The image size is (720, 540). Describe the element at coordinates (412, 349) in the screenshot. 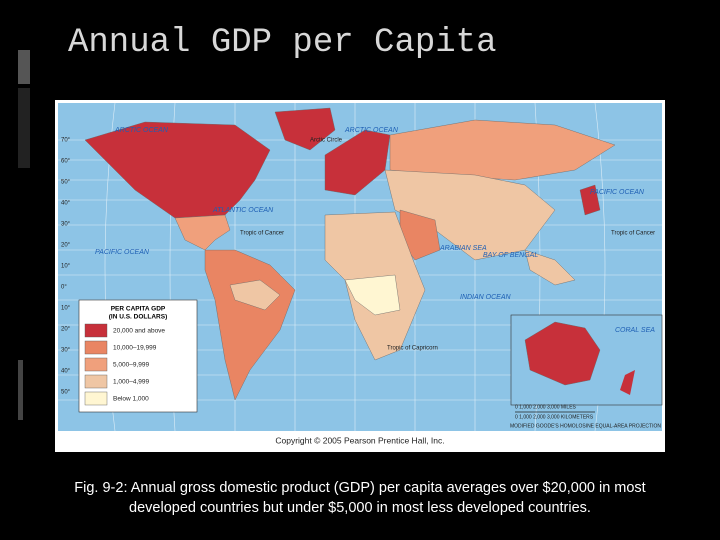

I see `map-label: Tropic of Capricorn` at that location.